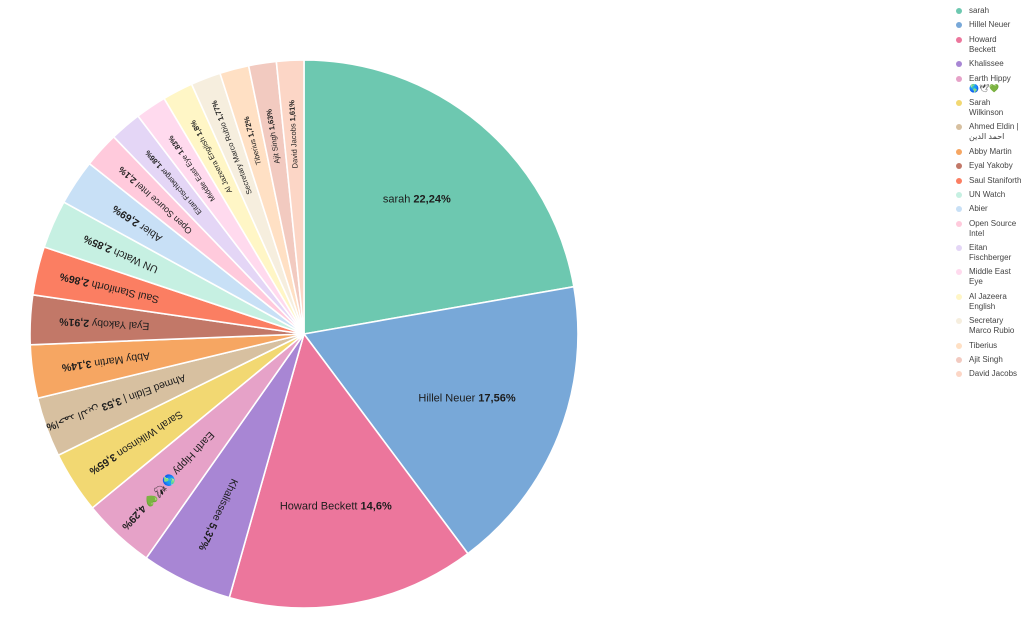  I want to click on legend-label: Saul Staniforth, so click(995, 180).